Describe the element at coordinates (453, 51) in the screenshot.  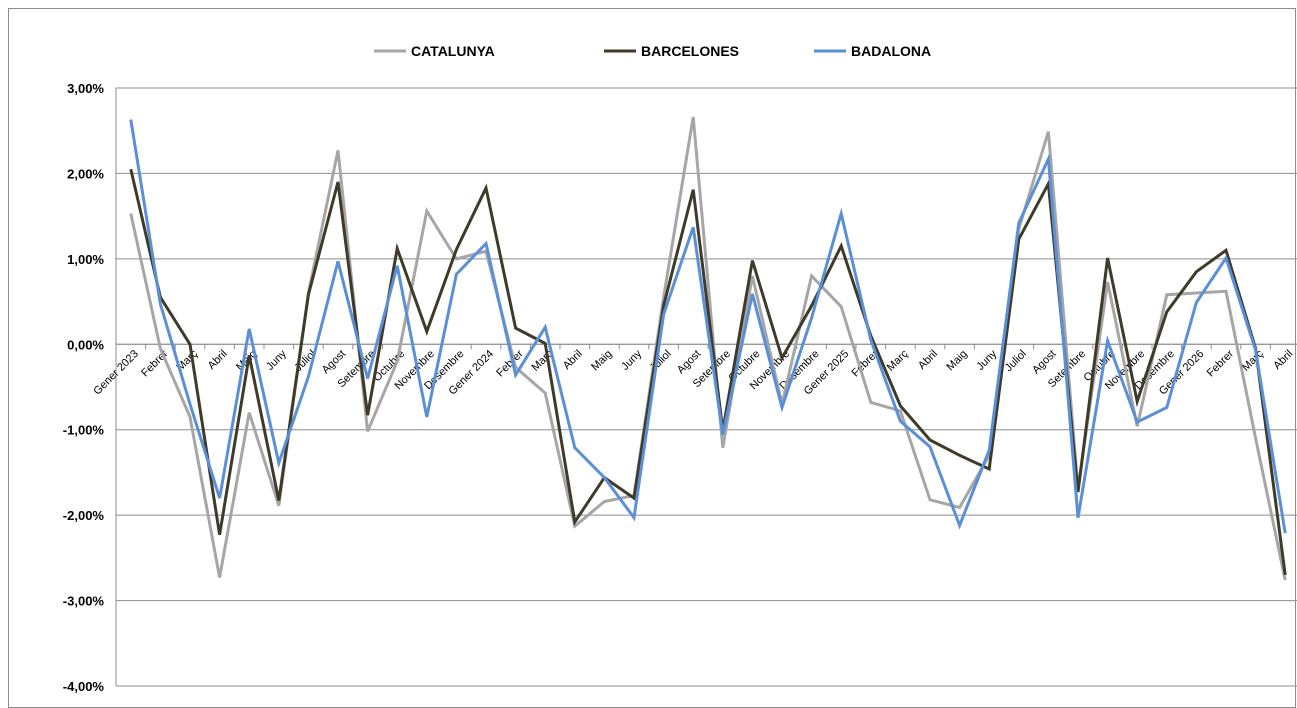
I see `legend-label-catalunya: CATALUNYA` at that location.